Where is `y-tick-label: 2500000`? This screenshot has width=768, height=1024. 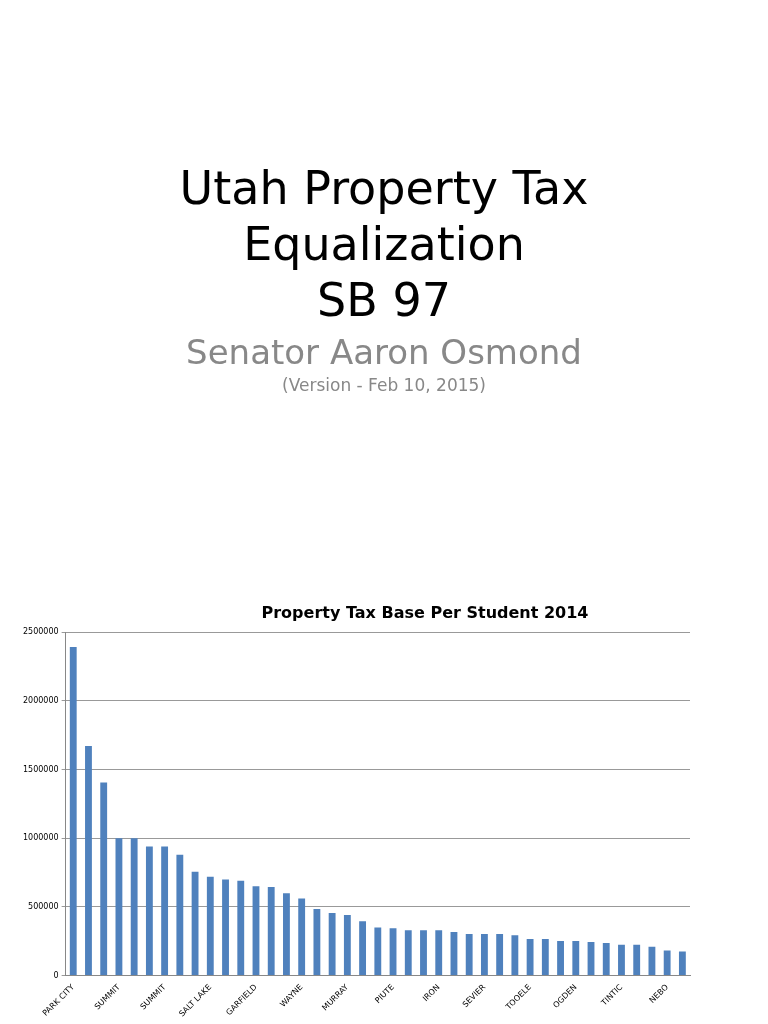
y-tick-label: 2500000 is located at coordinates (40, 632).